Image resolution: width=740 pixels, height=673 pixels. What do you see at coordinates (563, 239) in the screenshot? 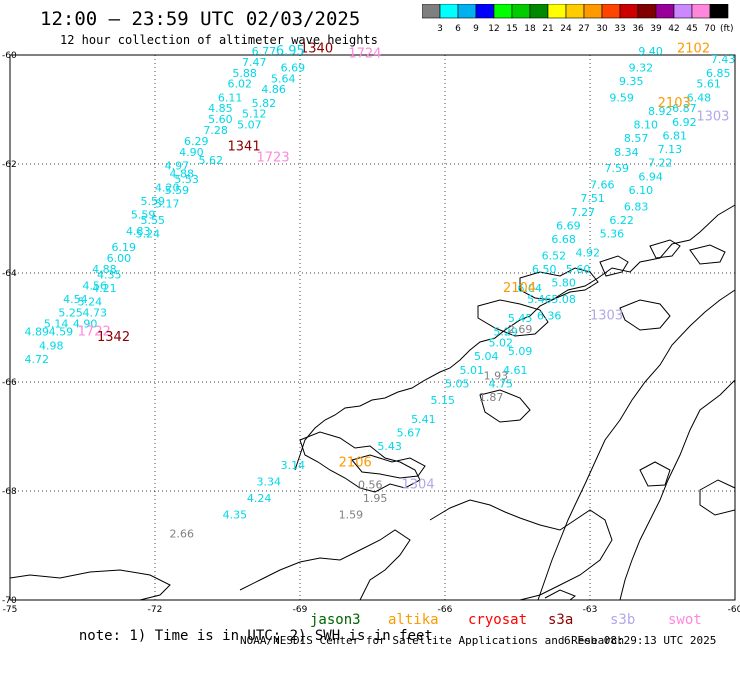
I see `swh-value-label: 6.68` at bounding box center [563, 239].